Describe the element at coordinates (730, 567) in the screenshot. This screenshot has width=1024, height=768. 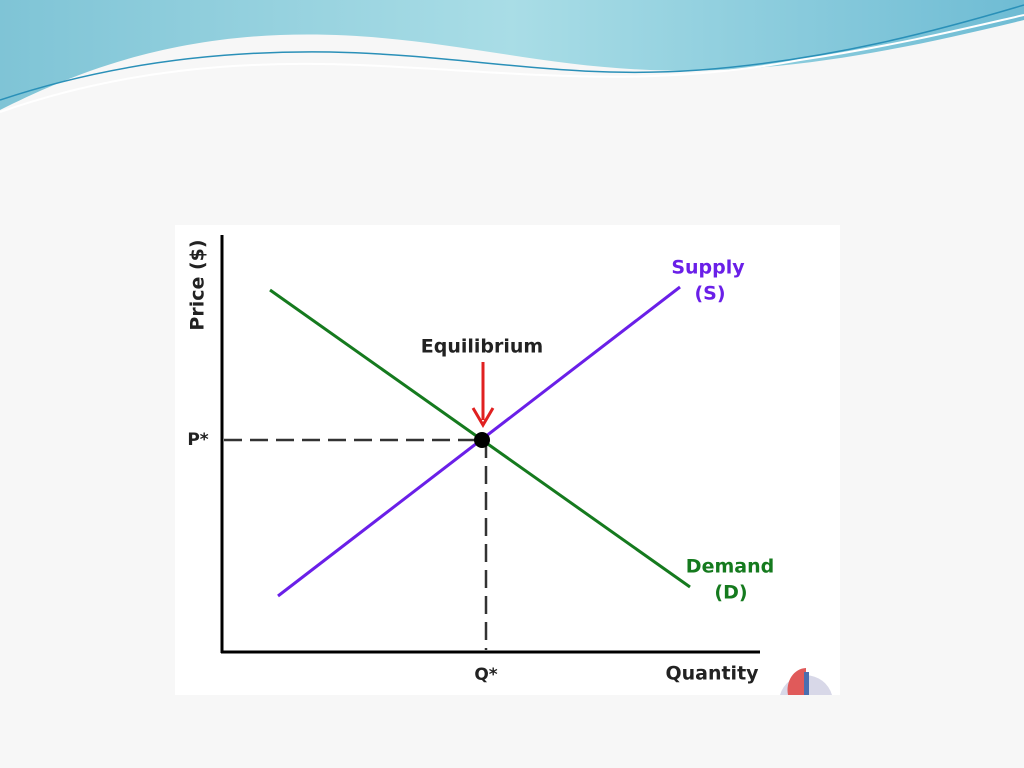
I see `demand-label: Demand` at that location.